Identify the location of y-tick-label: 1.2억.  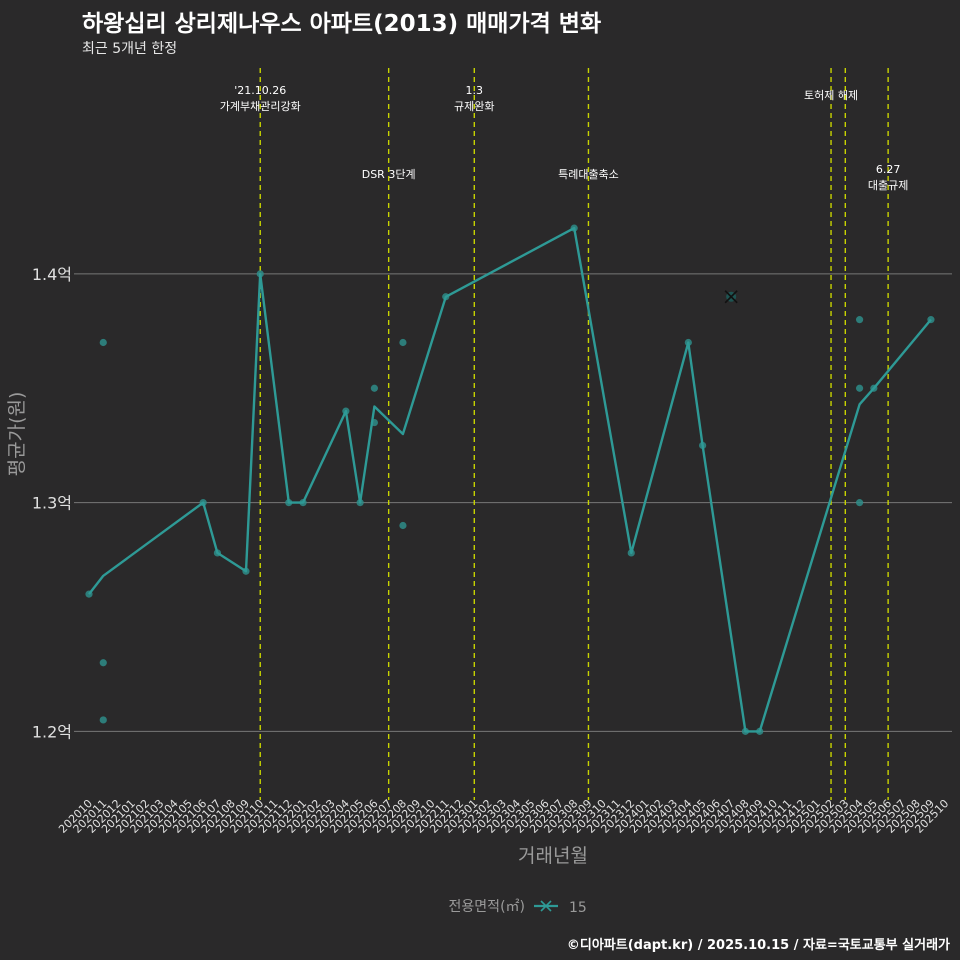
(52, 731).